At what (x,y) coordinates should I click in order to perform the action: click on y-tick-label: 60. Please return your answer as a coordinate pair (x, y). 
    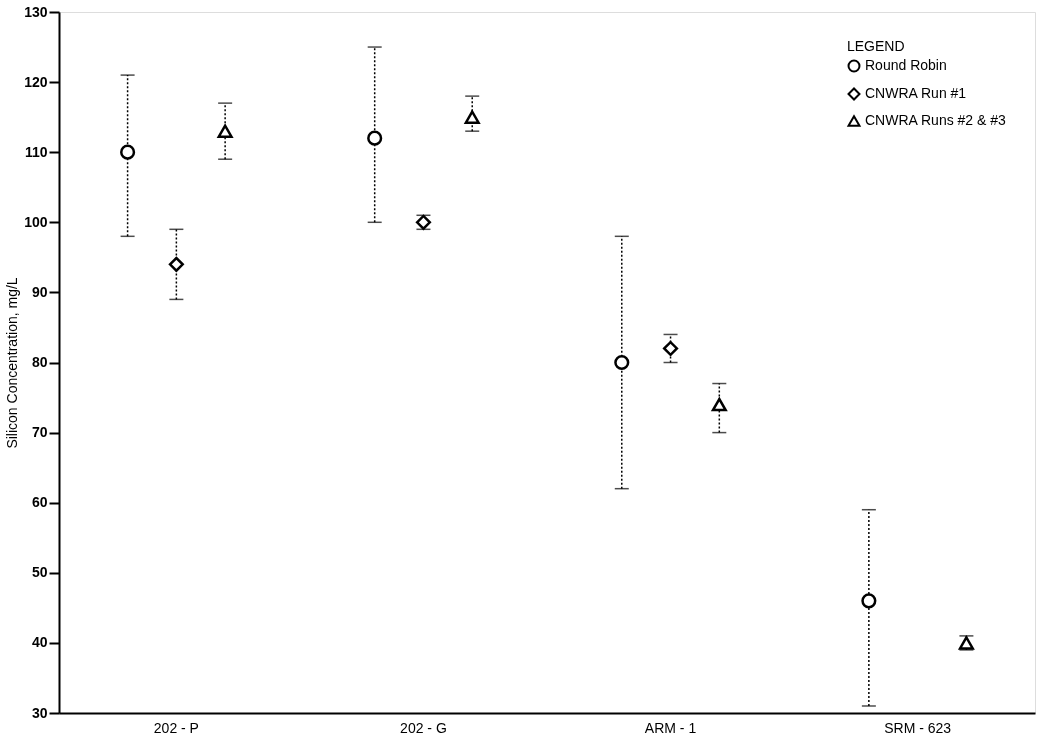
    Looking at the image, I should click on (39, 502).